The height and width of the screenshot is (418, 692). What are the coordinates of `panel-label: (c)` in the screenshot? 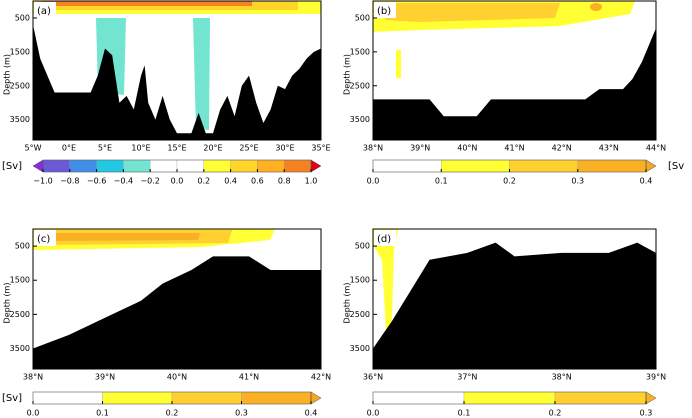 It's located at (43, 239).